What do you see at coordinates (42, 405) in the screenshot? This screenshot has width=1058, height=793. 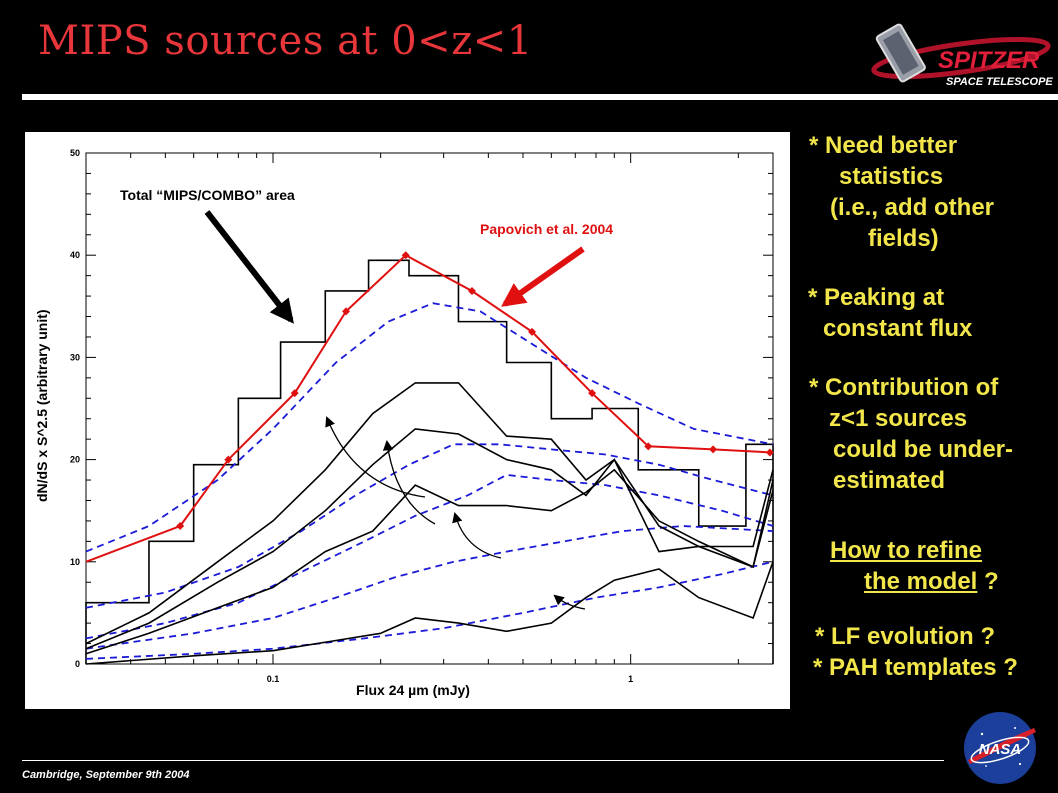 I see `y-axis-label: dN/dS x S^2.5 (arbitrary unit)` at bounding box center [42, 405].